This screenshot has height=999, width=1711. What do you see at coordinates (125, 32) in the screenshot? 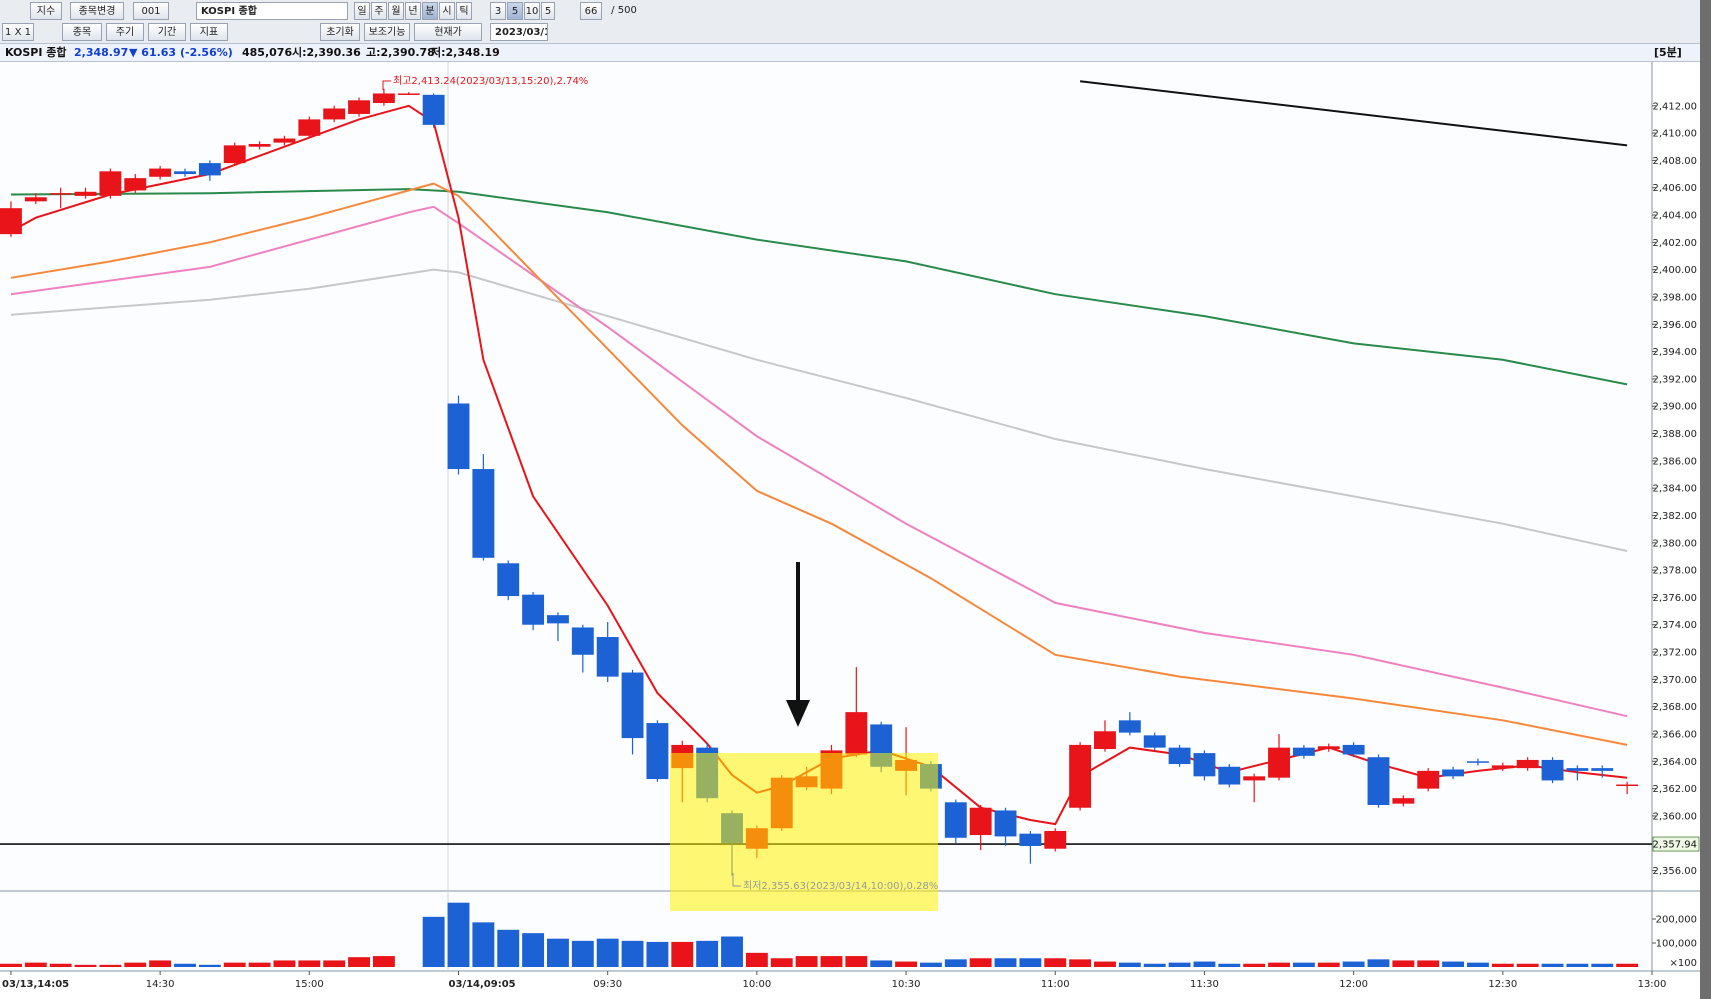
I see `toolbar-button: 주기` at bounding box center [125, 32].